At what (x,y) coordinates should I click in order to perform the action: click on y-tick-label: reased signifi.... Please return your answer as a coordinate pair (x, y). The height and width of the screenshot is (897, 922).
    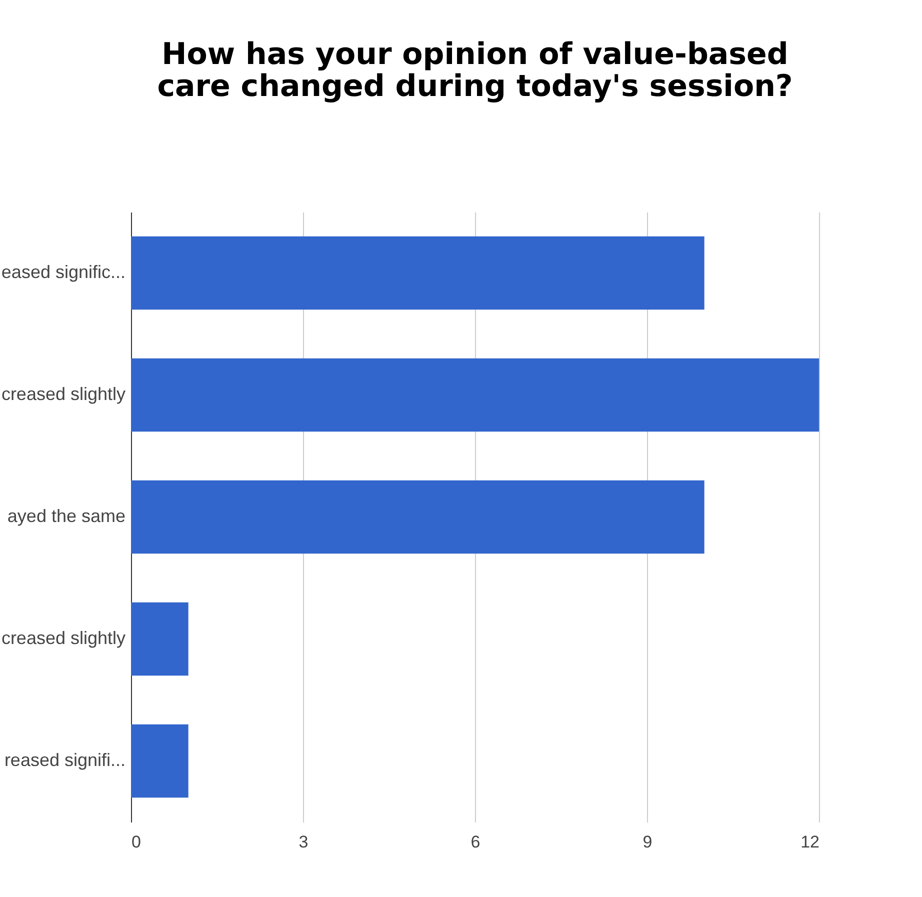
    Looking at the image, I should click on (65, 760).